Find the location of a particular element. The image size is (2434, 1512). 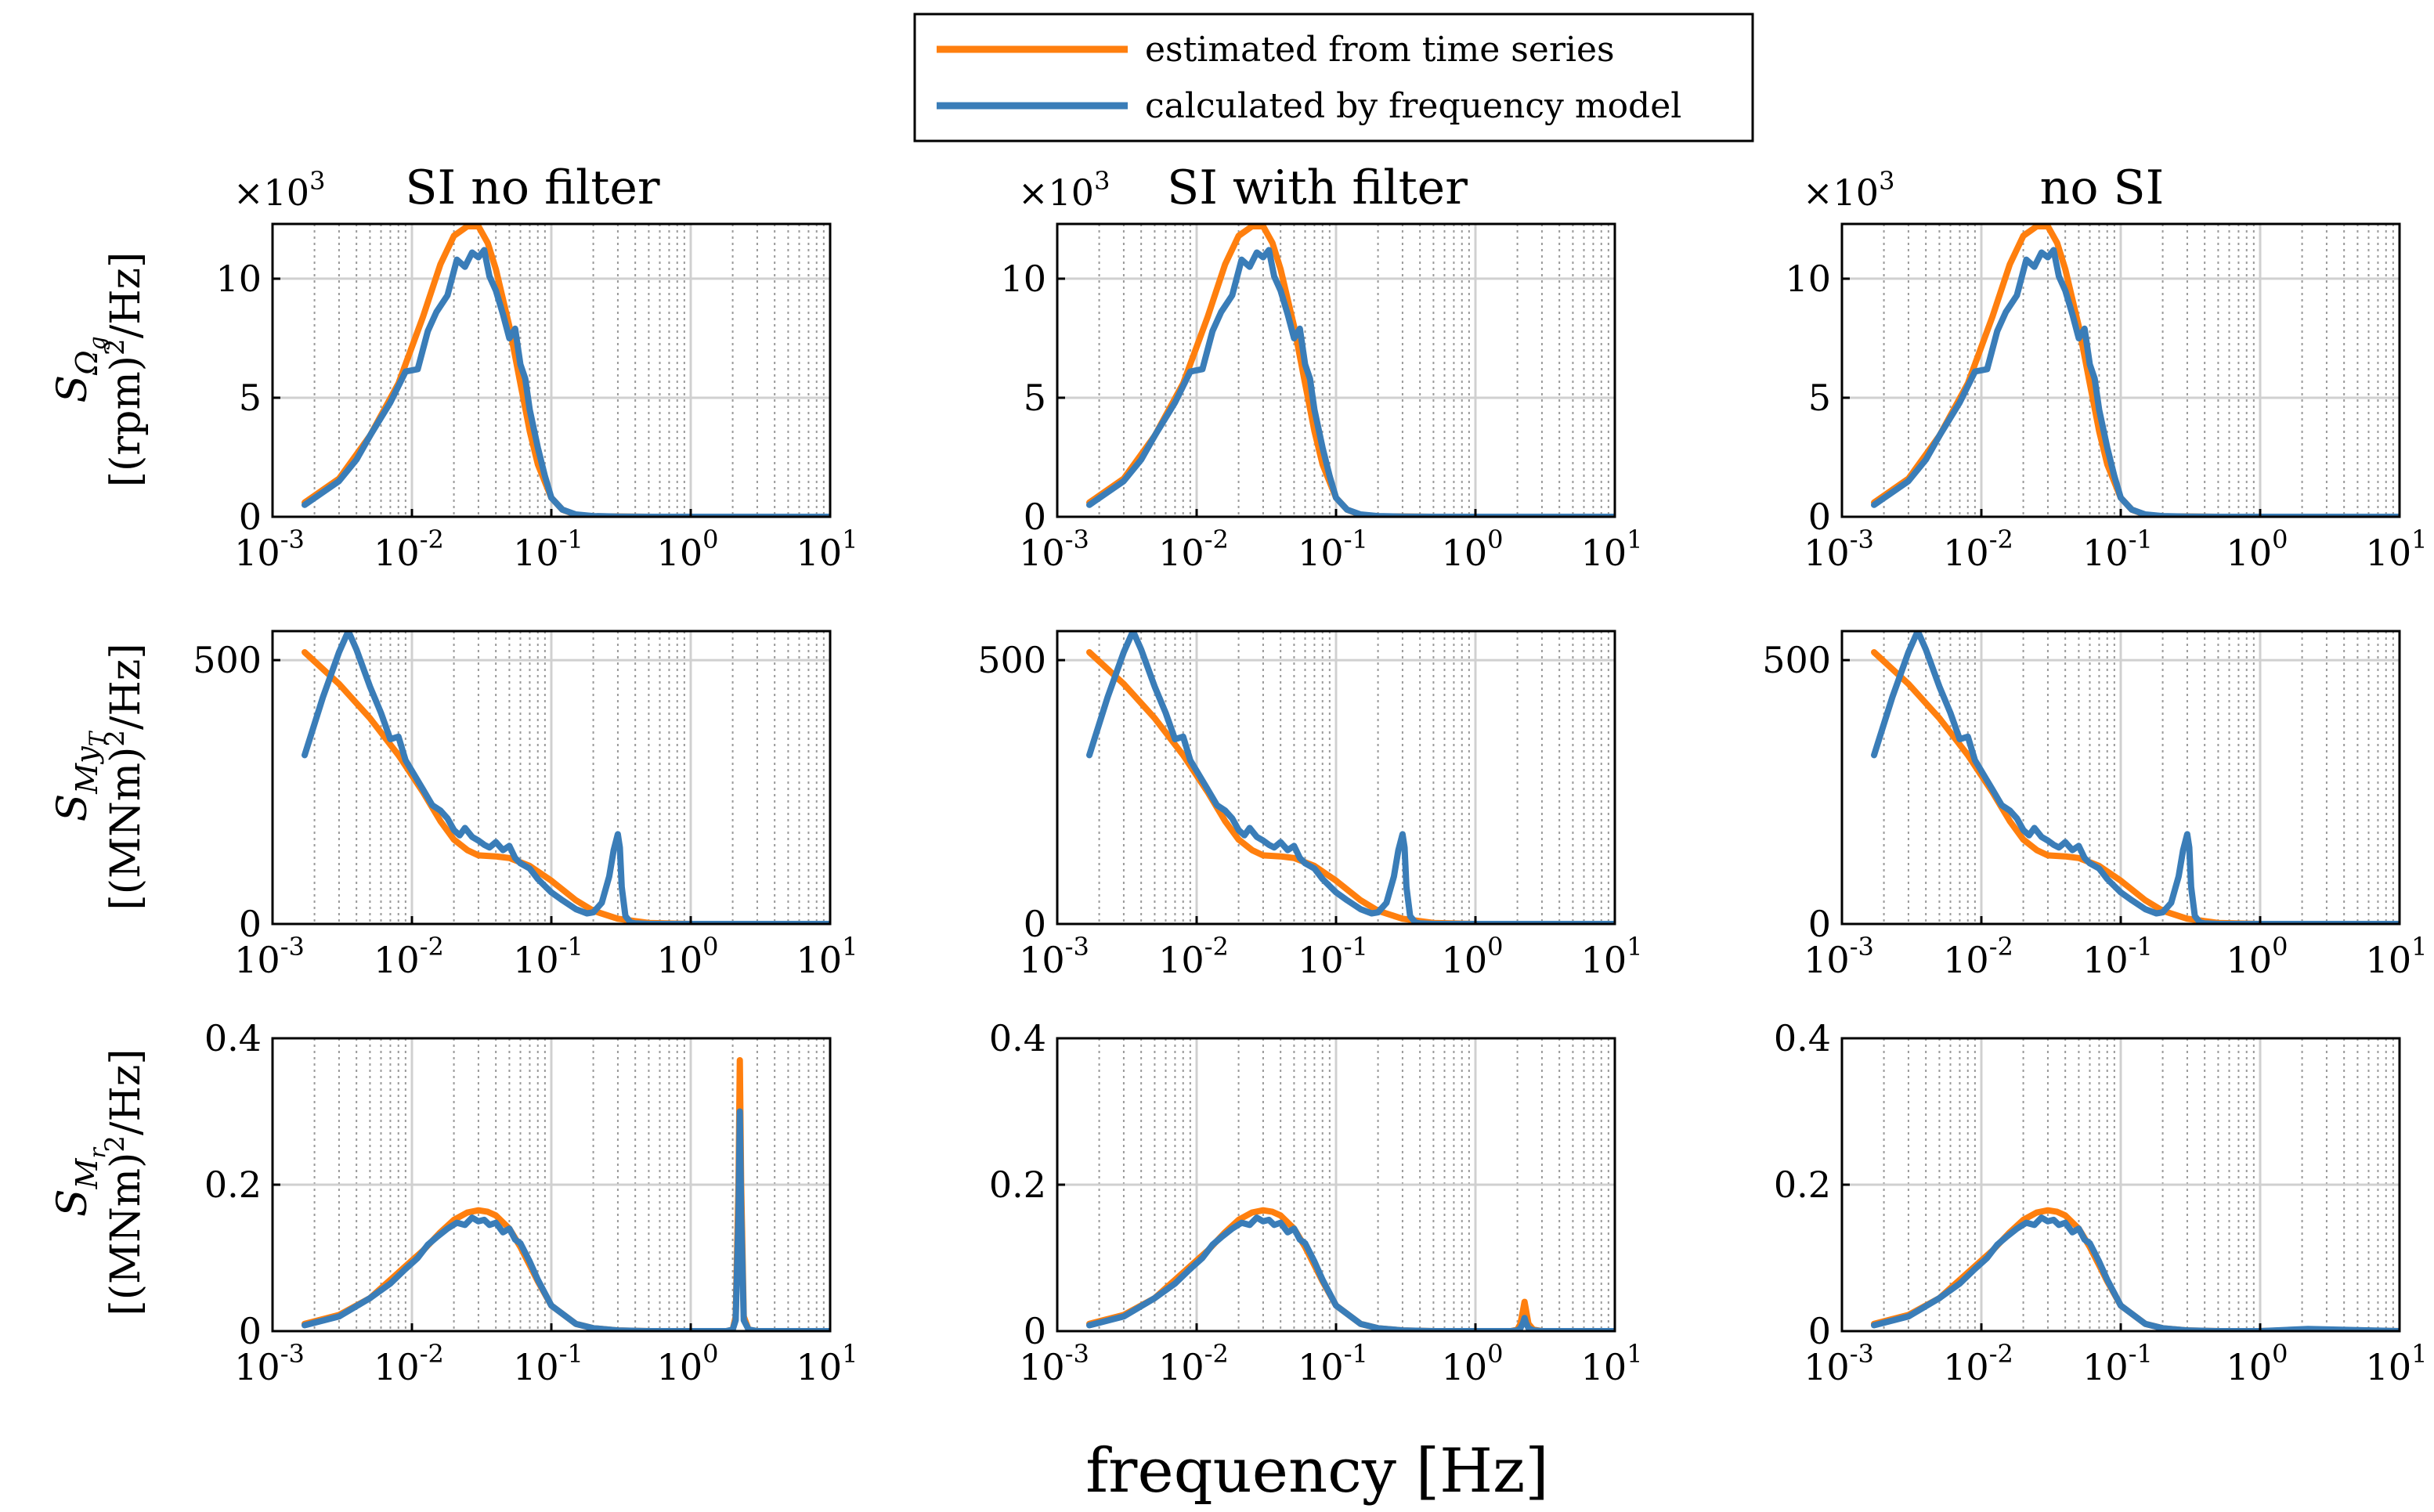

row2-sub: M is located at coordinates (87, 1173).